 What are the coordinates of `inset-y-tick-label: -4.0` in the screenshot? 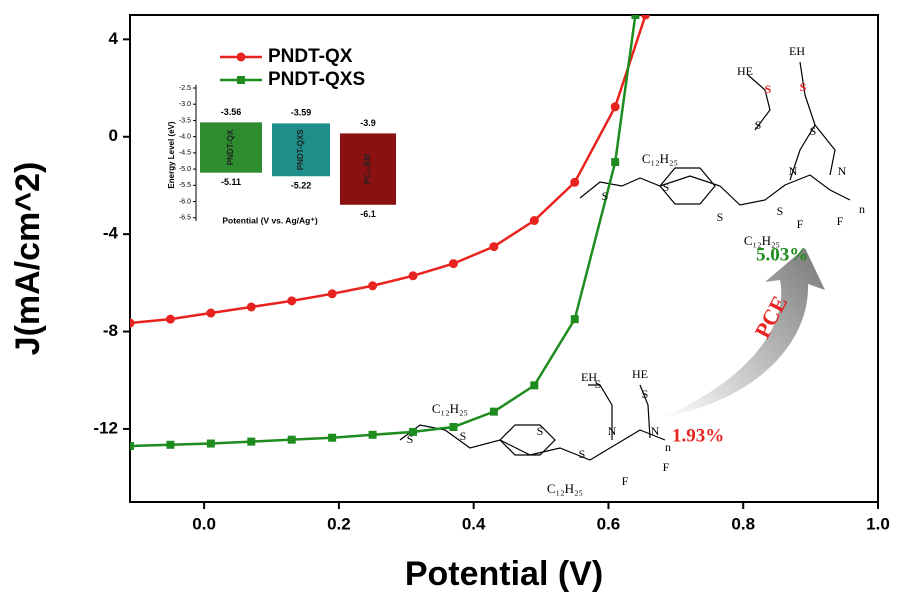 It's located at (185, 136).